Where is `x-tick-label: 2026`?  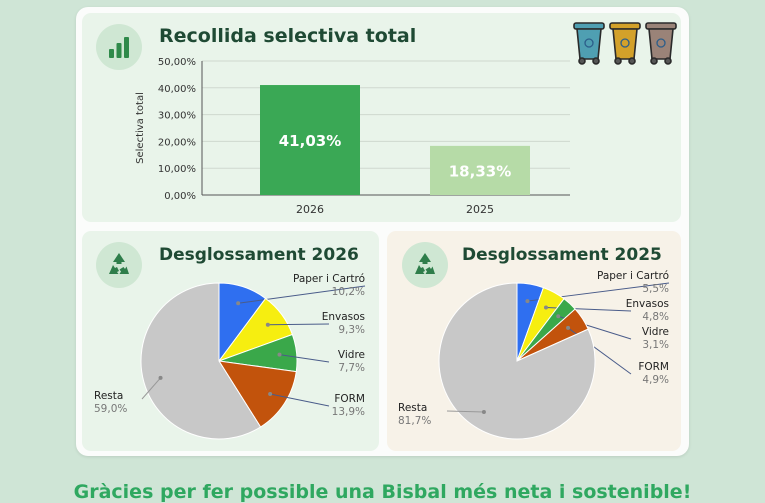
x-tick-label: 2026 is located at coordinates (310, 209).